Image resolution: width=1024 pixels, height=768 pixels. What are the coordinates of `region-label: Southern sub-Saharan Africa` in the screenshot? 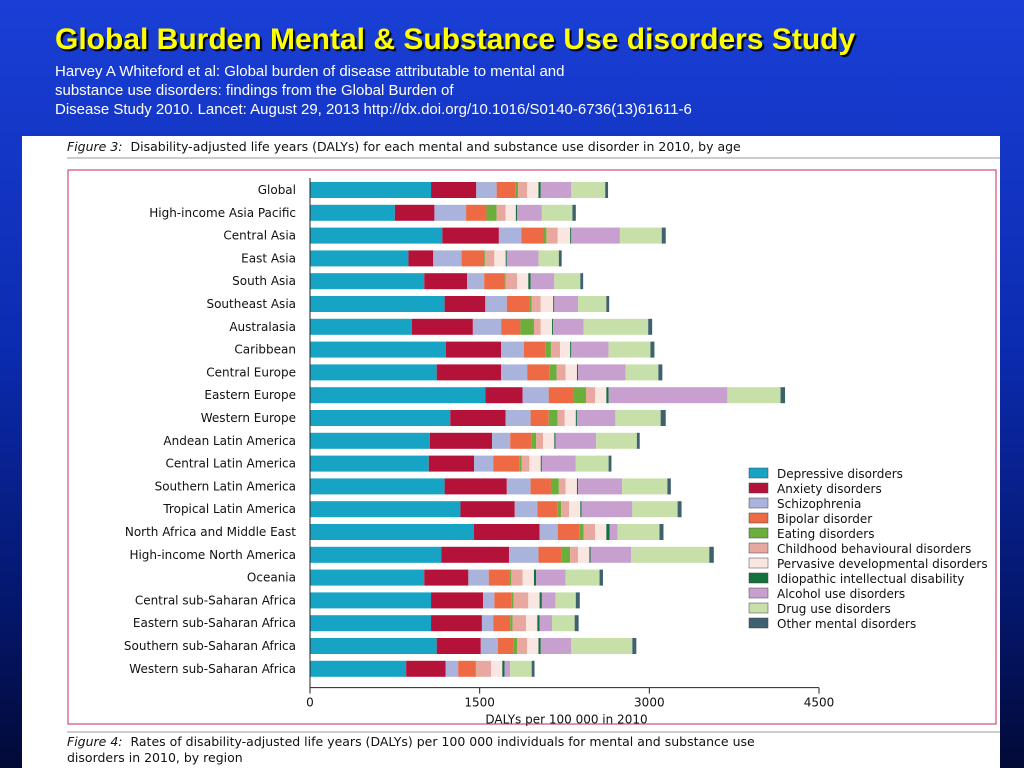 It's located at (210, 646).